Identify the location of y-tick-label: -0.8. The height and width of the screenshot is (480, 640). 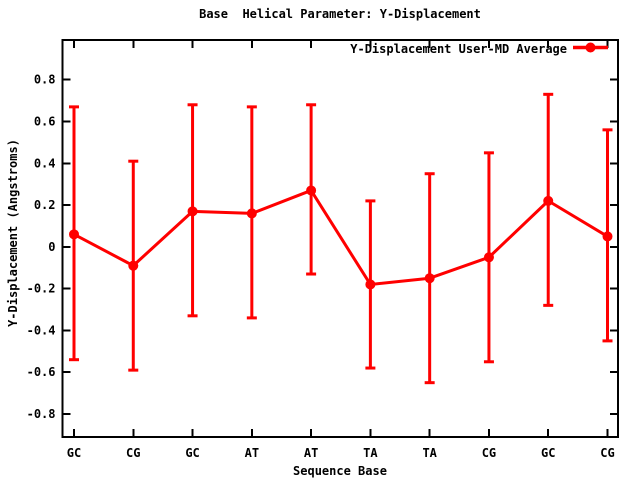
(41, 414).